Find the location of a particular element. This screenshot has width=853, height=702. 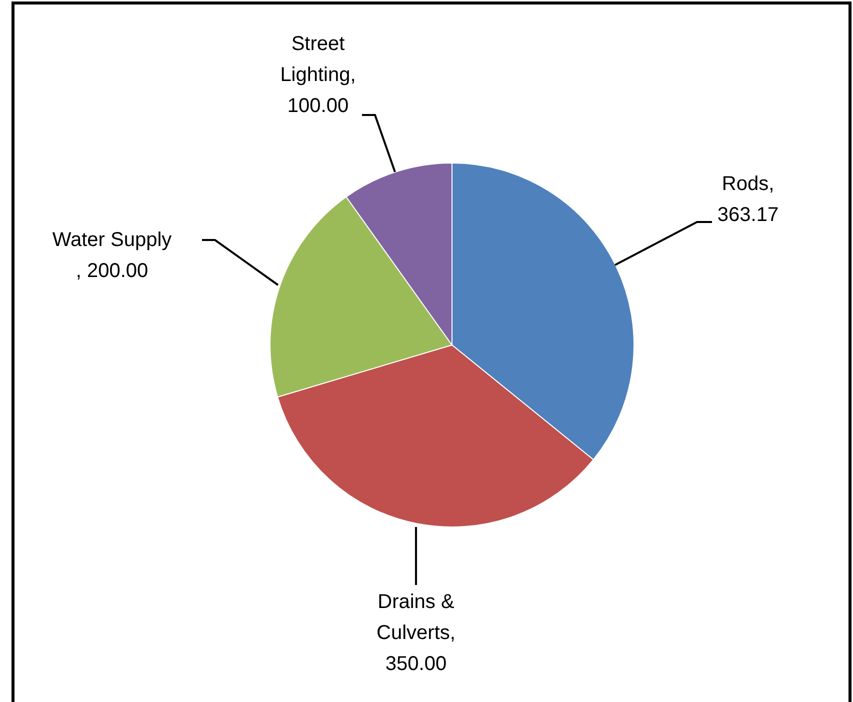

slice-label: Rods, 363.17 is located at coordinates (748, 199).